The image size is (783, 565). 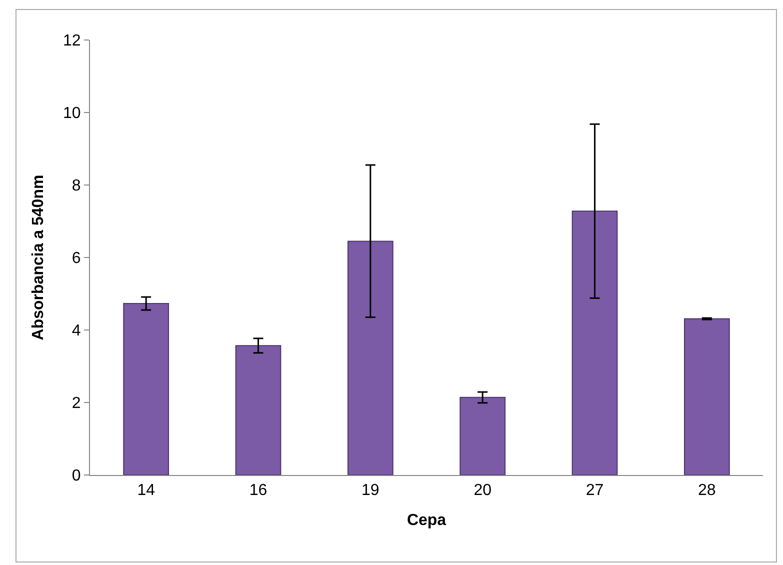 What do you see at coordinates (76, 186) in the screenshot?
I see `y-tick-label: 8` at bounding box center [76, 186].